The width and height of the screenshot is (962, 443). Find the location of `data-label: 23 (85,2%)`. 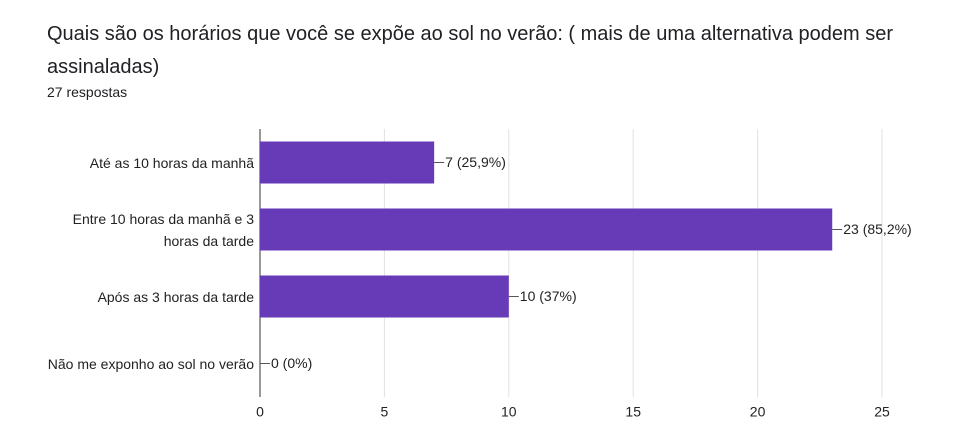

data-label: 23 (85,2%) is located at coordinates (877, 229).